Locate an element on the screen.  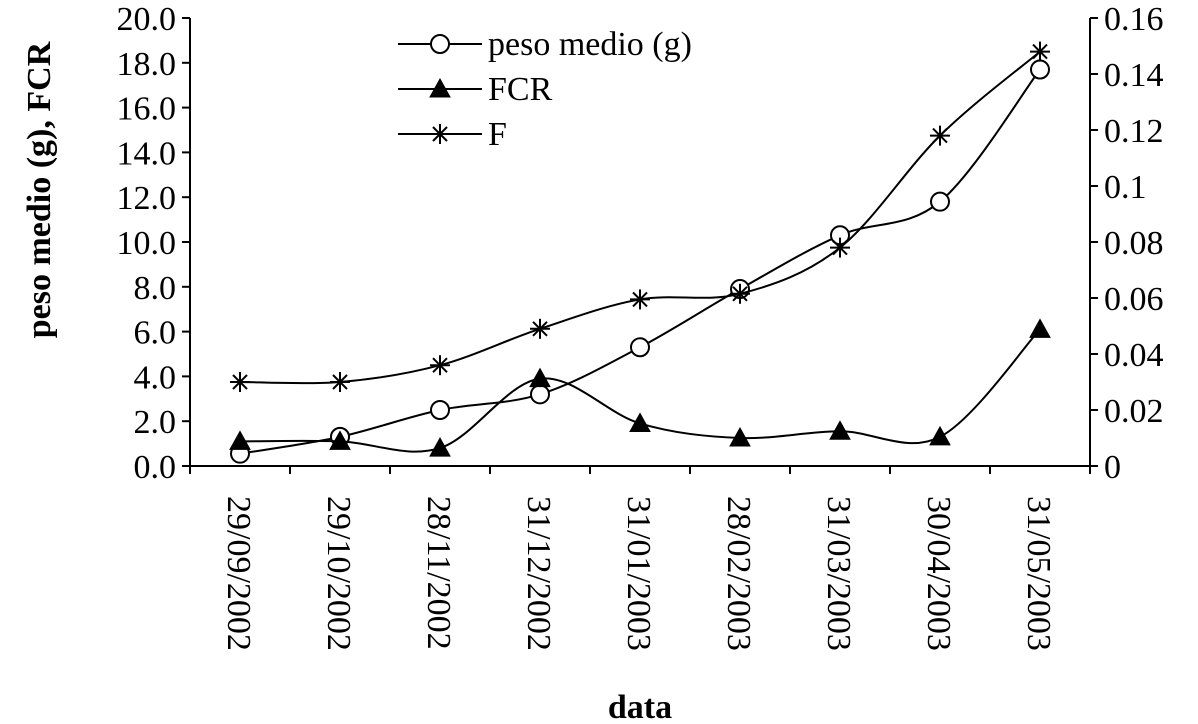
x-tick-label: 29/10/2002 is located at coordinates (338, 573).